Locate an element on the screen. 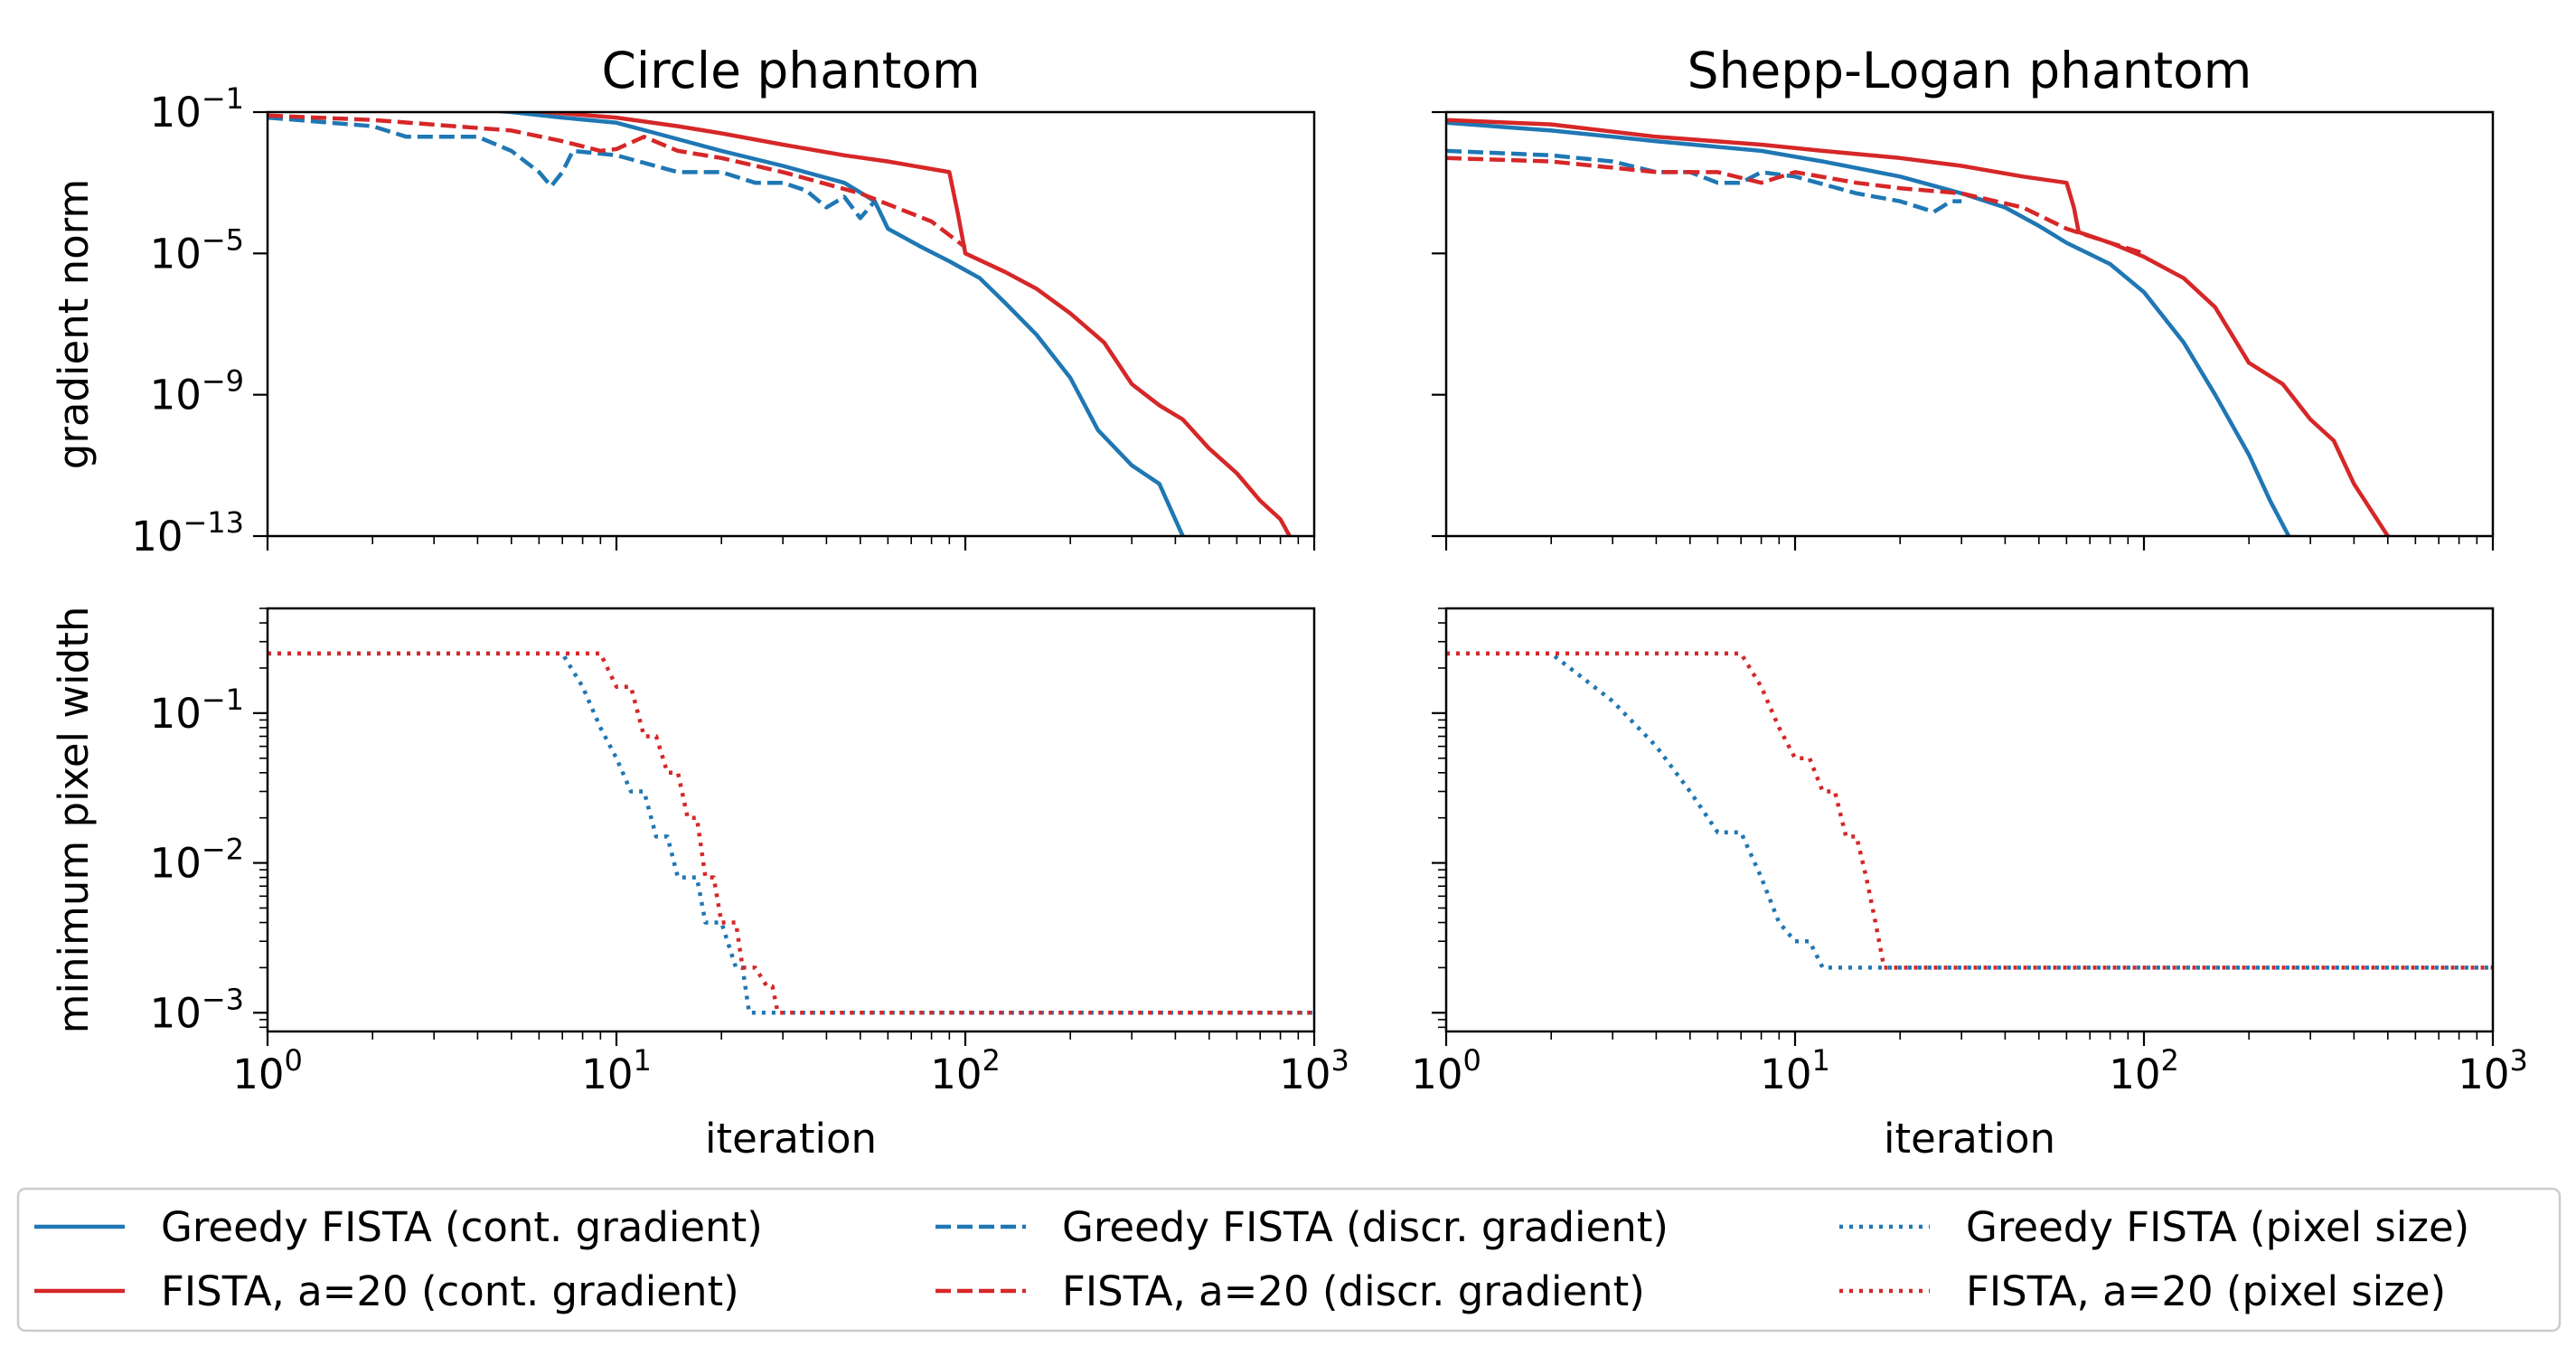 Image resolution: width=2576 pixels, height=1356 pixels. series-line-bottom-left-greedy-dotted is located at coordinates (791, 833).